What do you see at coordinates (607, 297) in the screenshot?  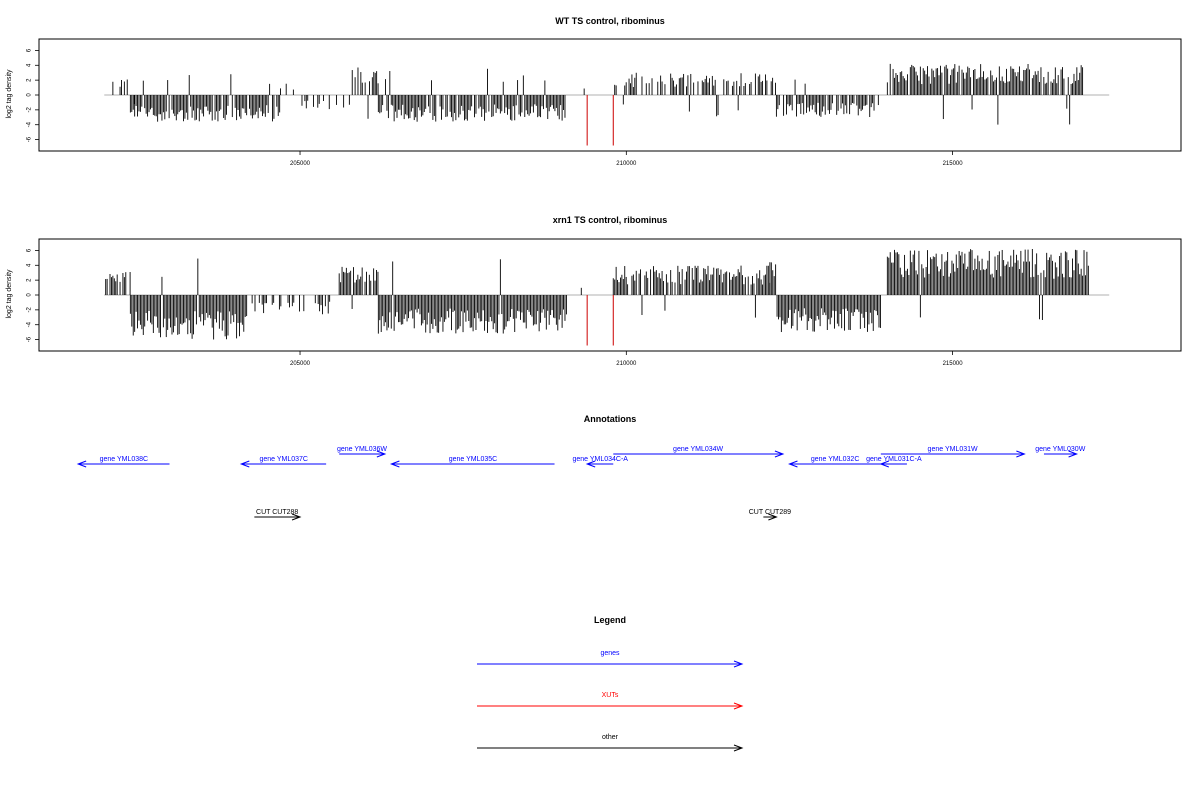 I see `bars-xrn1` at bounding box center [607, 297].